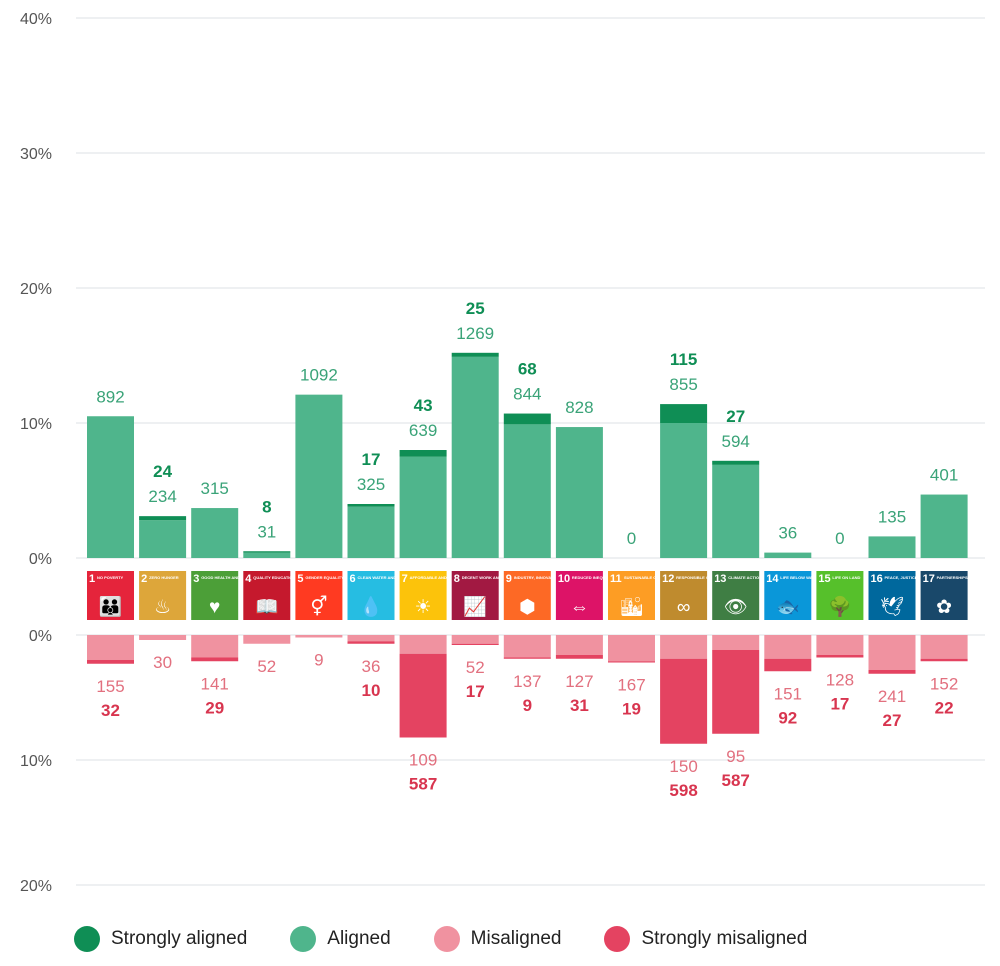 This screenshot has width=1000, height=966. What do you see at coordinates (457, 579) in the screenshot?
I see `sdg-icon-number: 8` at bounding box center [457, 579].